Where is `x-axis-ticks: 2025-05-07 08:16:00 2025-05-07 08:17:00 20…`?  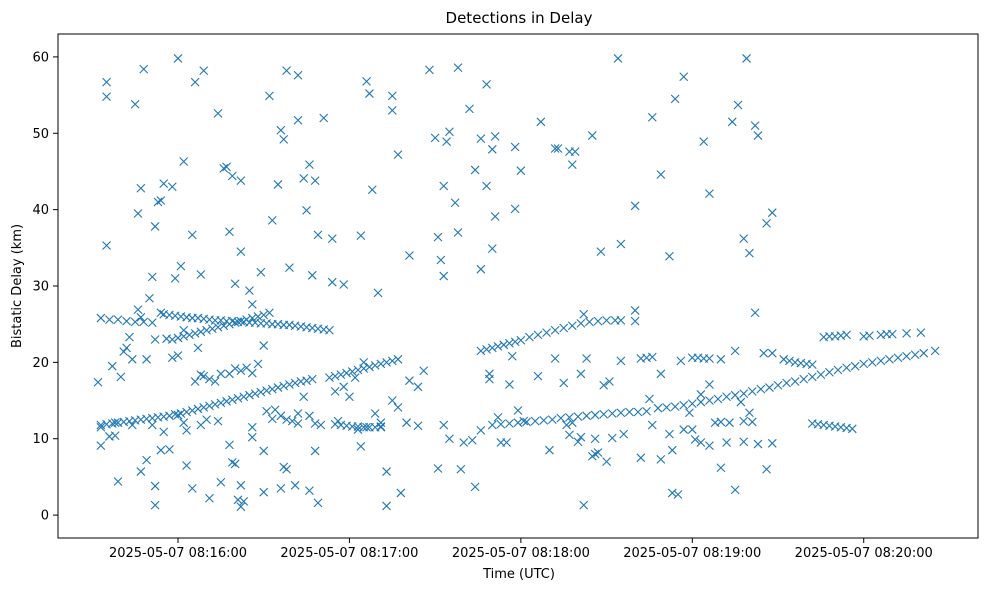 x-axis-ticks: 2025-05-07 08:16:00 2025-05-07 08:17:00 20… is located at coordinates (521, 549).